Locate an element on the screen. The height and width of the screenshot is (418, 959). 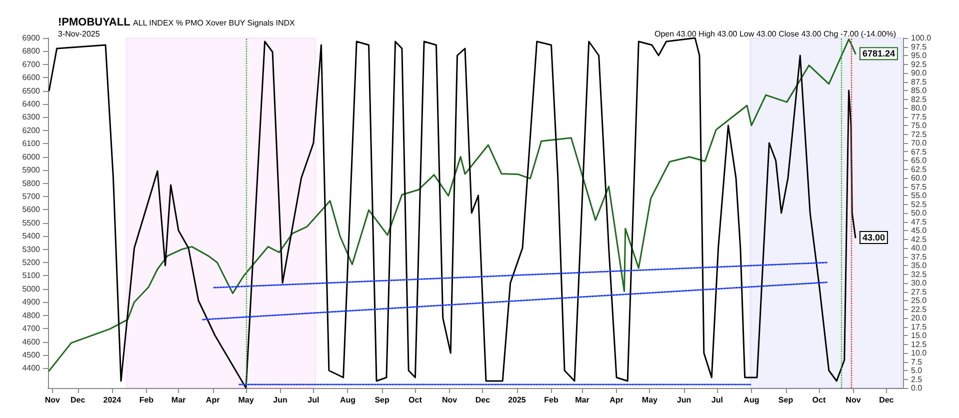
y-tick-label: 5500 is located at coordinates (31, 223).